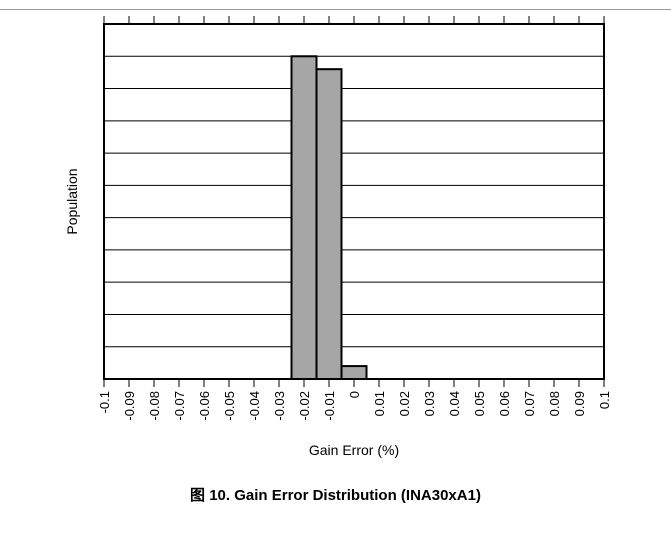 This screenshot has width=671, height=536. Describe the element at coordinates (129, 406) in the screenshot. I see `x-tick-label: -0.09` at that location.